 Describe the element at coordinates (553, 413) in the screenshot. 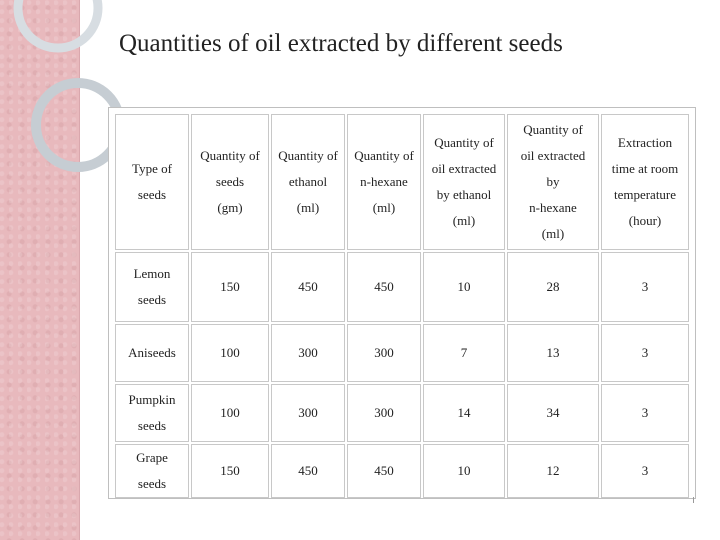

I see `table-cell: 34` at that location.